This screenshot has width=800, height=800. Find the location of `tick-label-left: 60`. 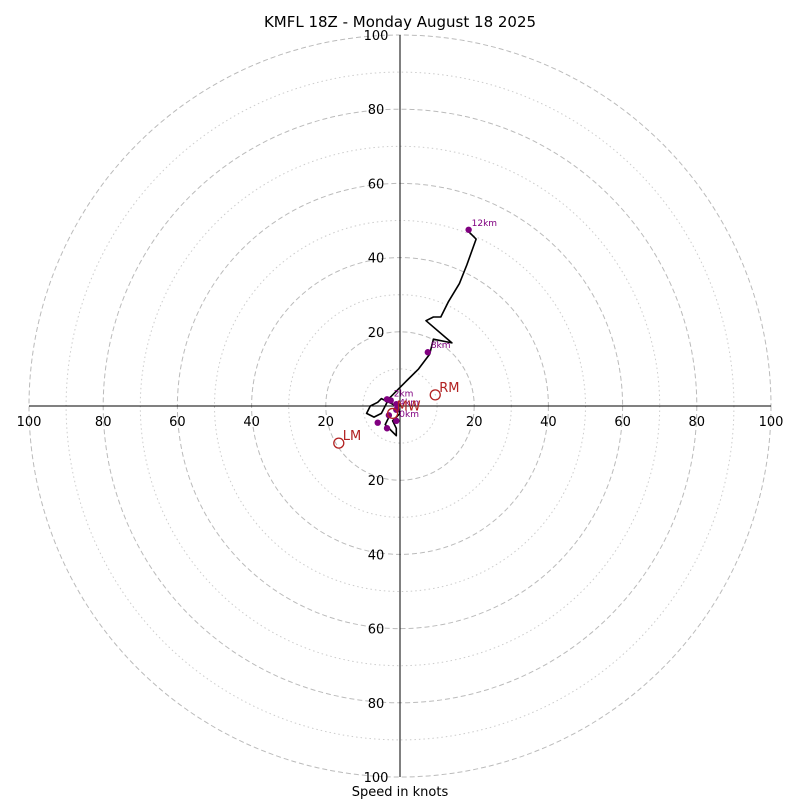

tick-label-left: 60 is located at coordinates (177, 422).